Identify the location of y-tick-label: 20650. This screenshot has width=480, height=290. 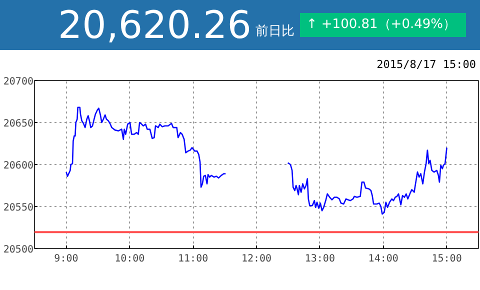
(18, 124).